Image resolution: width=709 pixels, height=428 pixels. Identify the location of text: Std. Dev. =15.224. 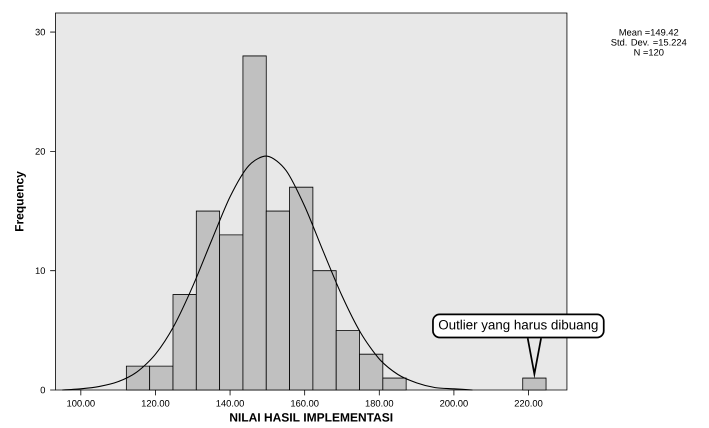
(648, 42).